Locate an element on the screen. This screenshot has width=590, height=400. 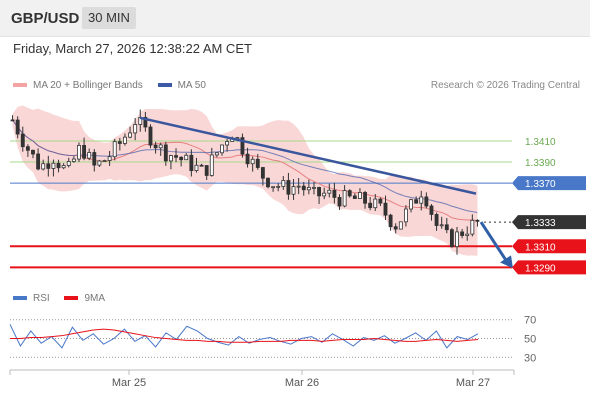
time-axis-label: Mar 27 is located at coordinates (473, 383).